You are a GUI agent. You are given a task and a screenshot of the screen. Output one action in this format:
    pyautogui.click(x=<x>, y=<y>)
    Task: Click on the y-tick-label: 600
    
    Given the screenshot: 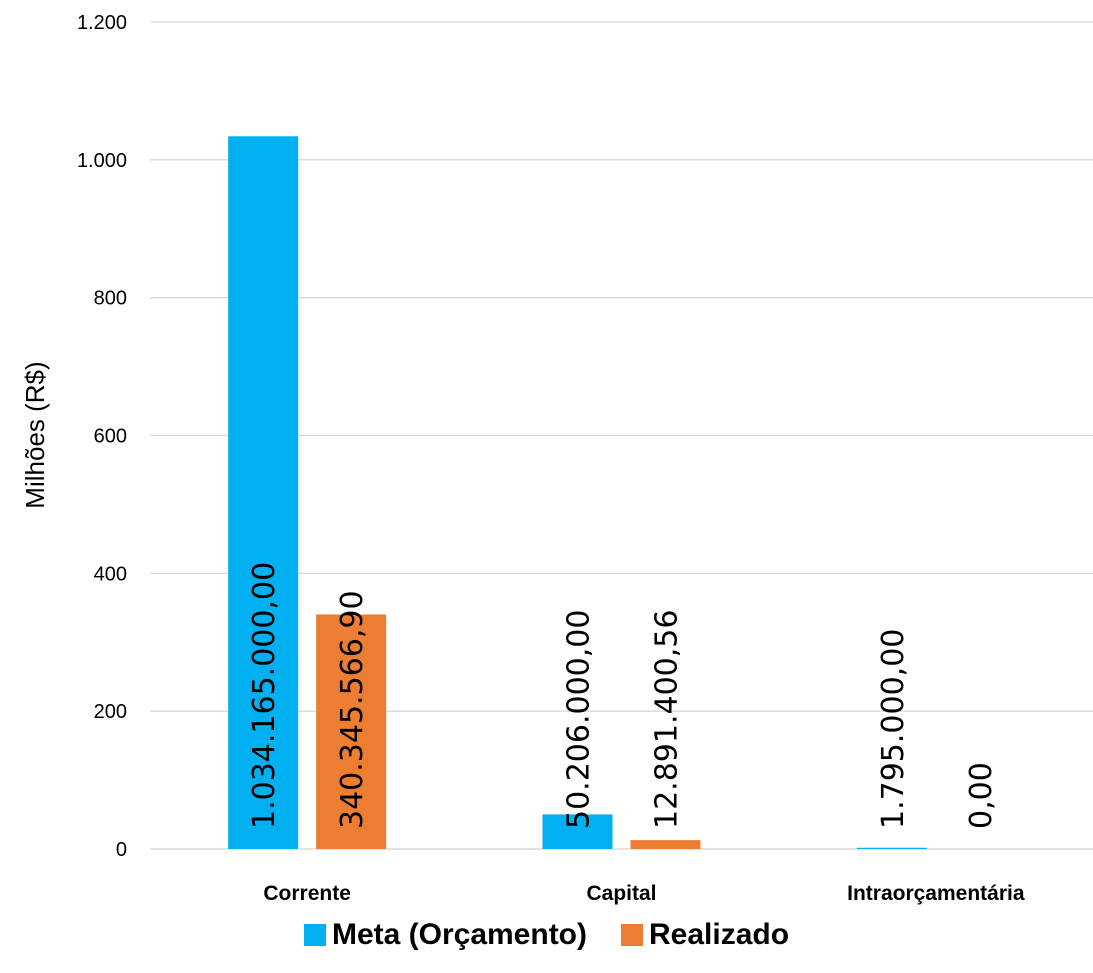 What is the action you would take?
    pyautogui.click(x=110, y=437)
    